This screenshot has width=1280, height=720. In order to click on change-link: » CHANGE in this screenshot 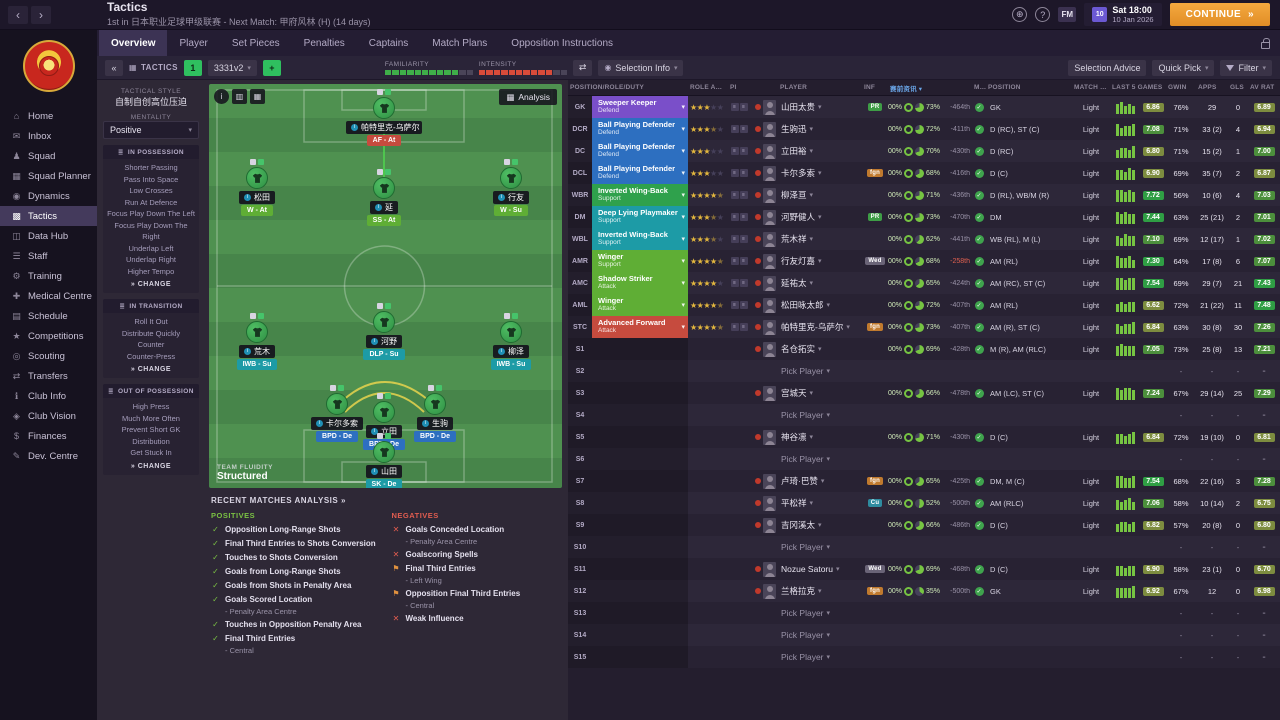, I will do `click(151, 466)`.